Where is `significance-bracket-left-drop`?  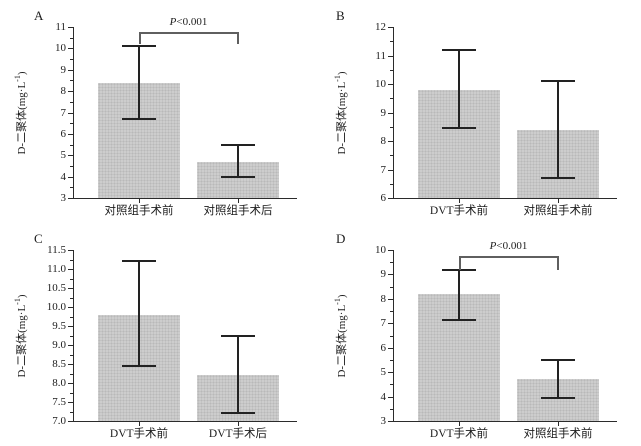 significance-bracket-left-drop is located at coordinates (140, 38).